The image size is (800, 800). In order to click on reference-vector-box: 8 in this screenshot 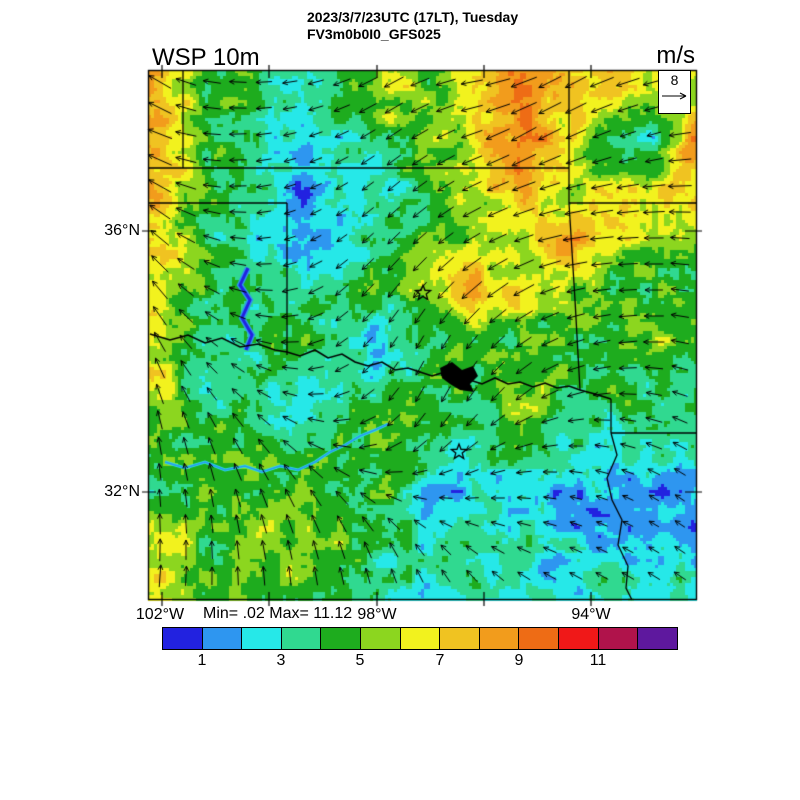, I will do `click(674, 92)`.